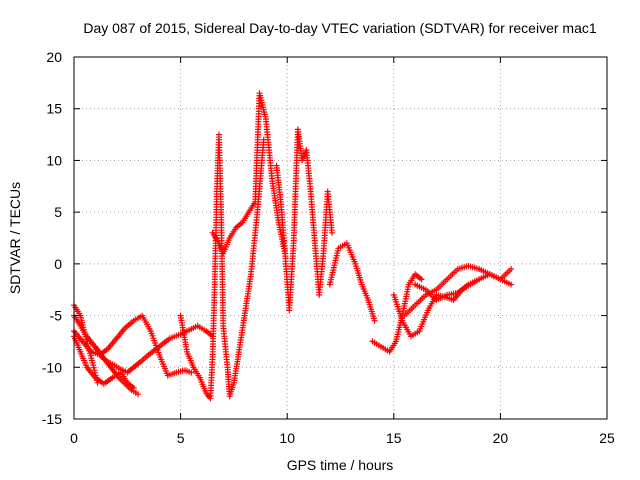  Describe the element at coordinates (54, 109) in the screenshot. I see `y-tick-label: 15` at that location.